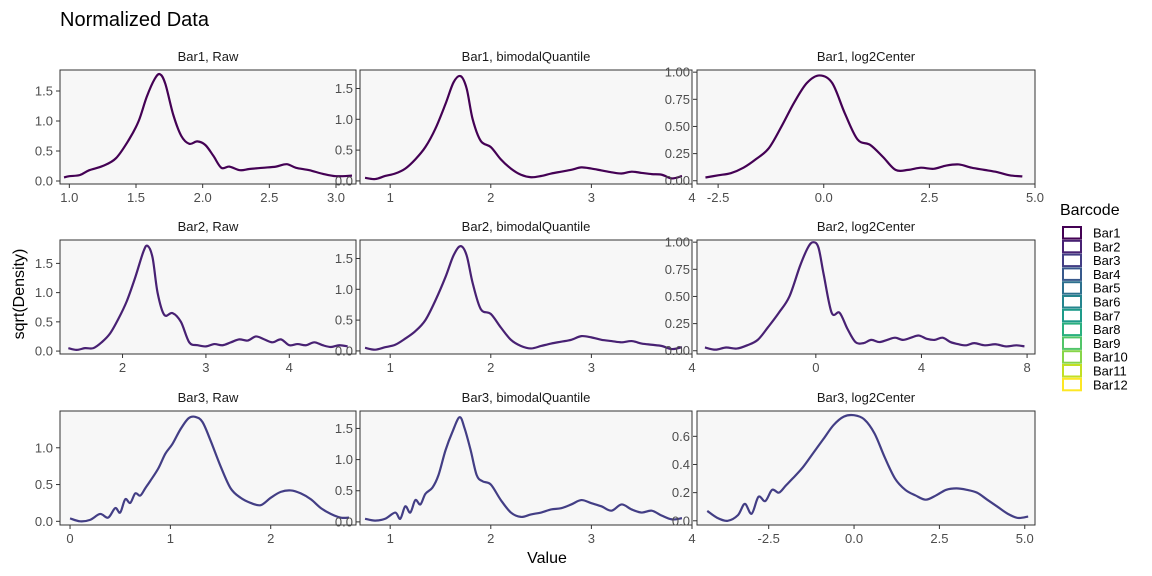 The image size is (1152, 576). I want to click on facet-panel: Bar2, bimodalQuantile 1 2 3 4 0.0 0.5 1.0 1.5, so click(515, 297).